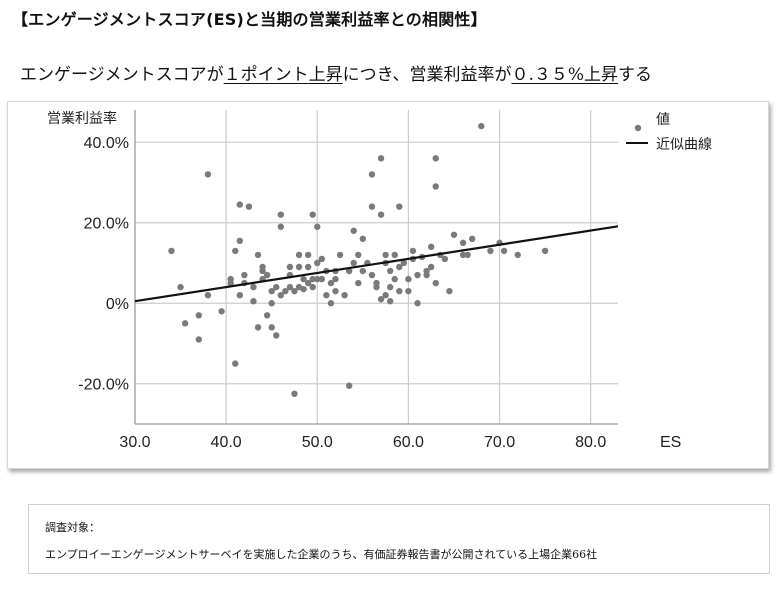 The width and height of the screenshot is (780, 590). What do you see at coordinates (249, 19) in the screenshot?
I see `page-title: 【エンゲージメントスコア(ES)と当期の営業利益率との相関性】` at bounding box center [249, 19].